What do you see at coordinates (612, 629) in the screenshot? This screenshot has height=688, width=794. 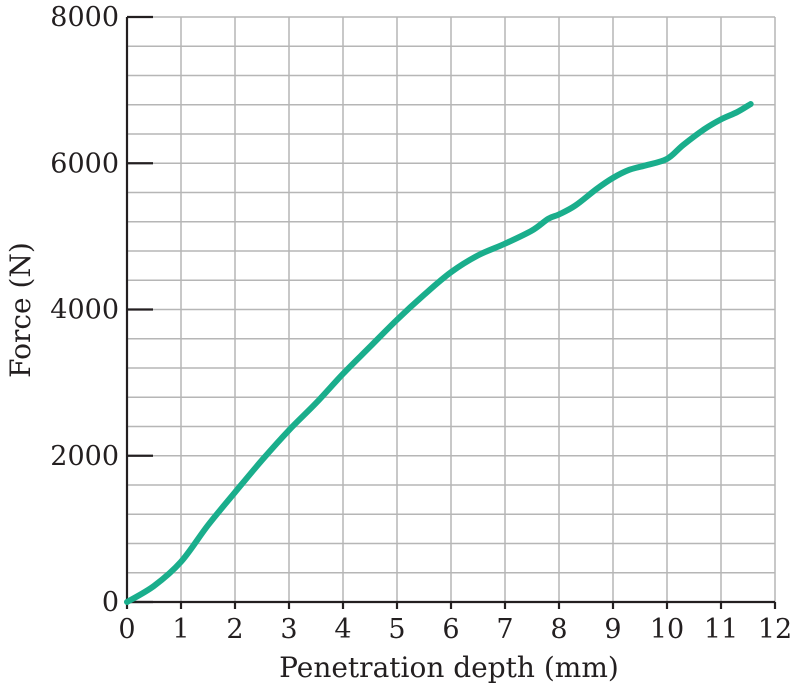 I see `x-tick-label: 9` at bounding box center [612, 629].